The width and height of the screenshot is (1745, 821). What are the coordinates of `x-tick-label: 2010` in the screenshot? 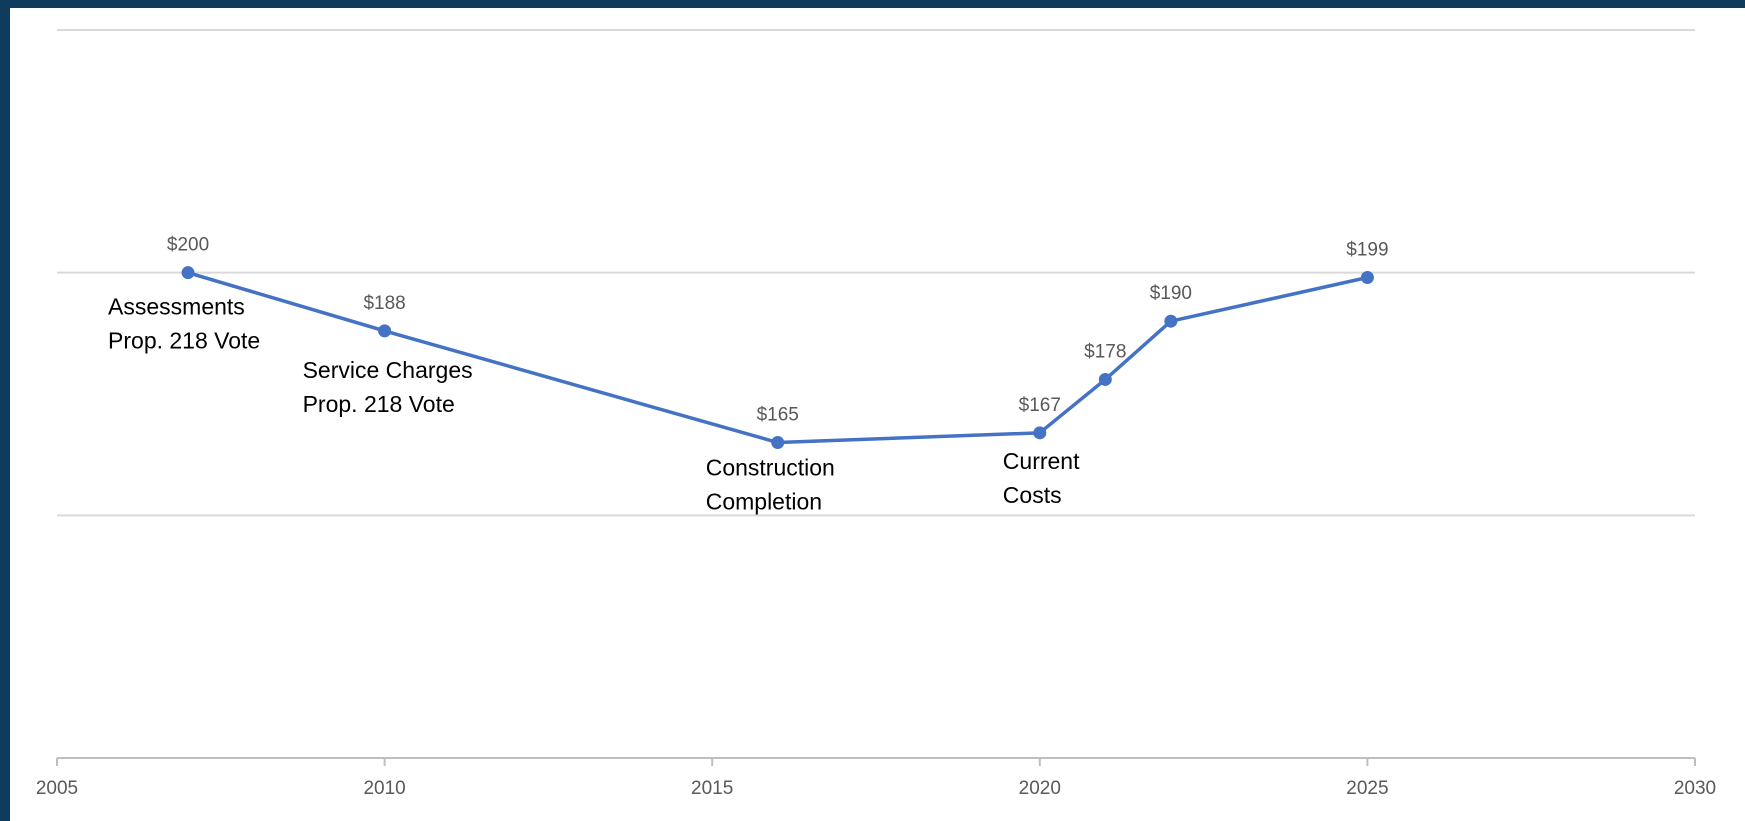 It's located at (384, 788).